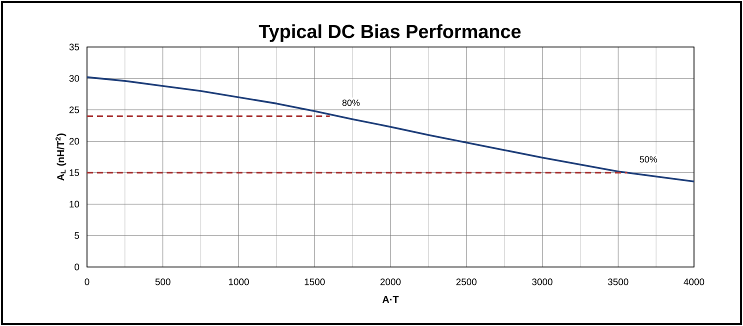  What do you see at coordinates (61, 157) in the screenshot?
I see `y-axis-title: A$_{L}$ (nH/T$^{2}$)` at bounding box center [61, 157].